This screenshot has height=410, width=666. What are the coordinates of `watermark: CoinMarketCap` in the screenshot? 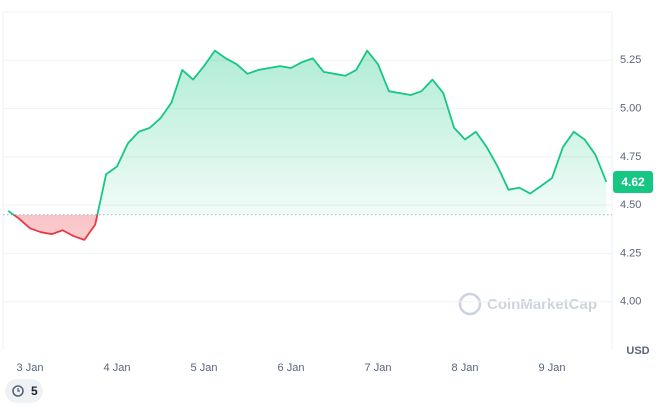 It's located at (527, 304).